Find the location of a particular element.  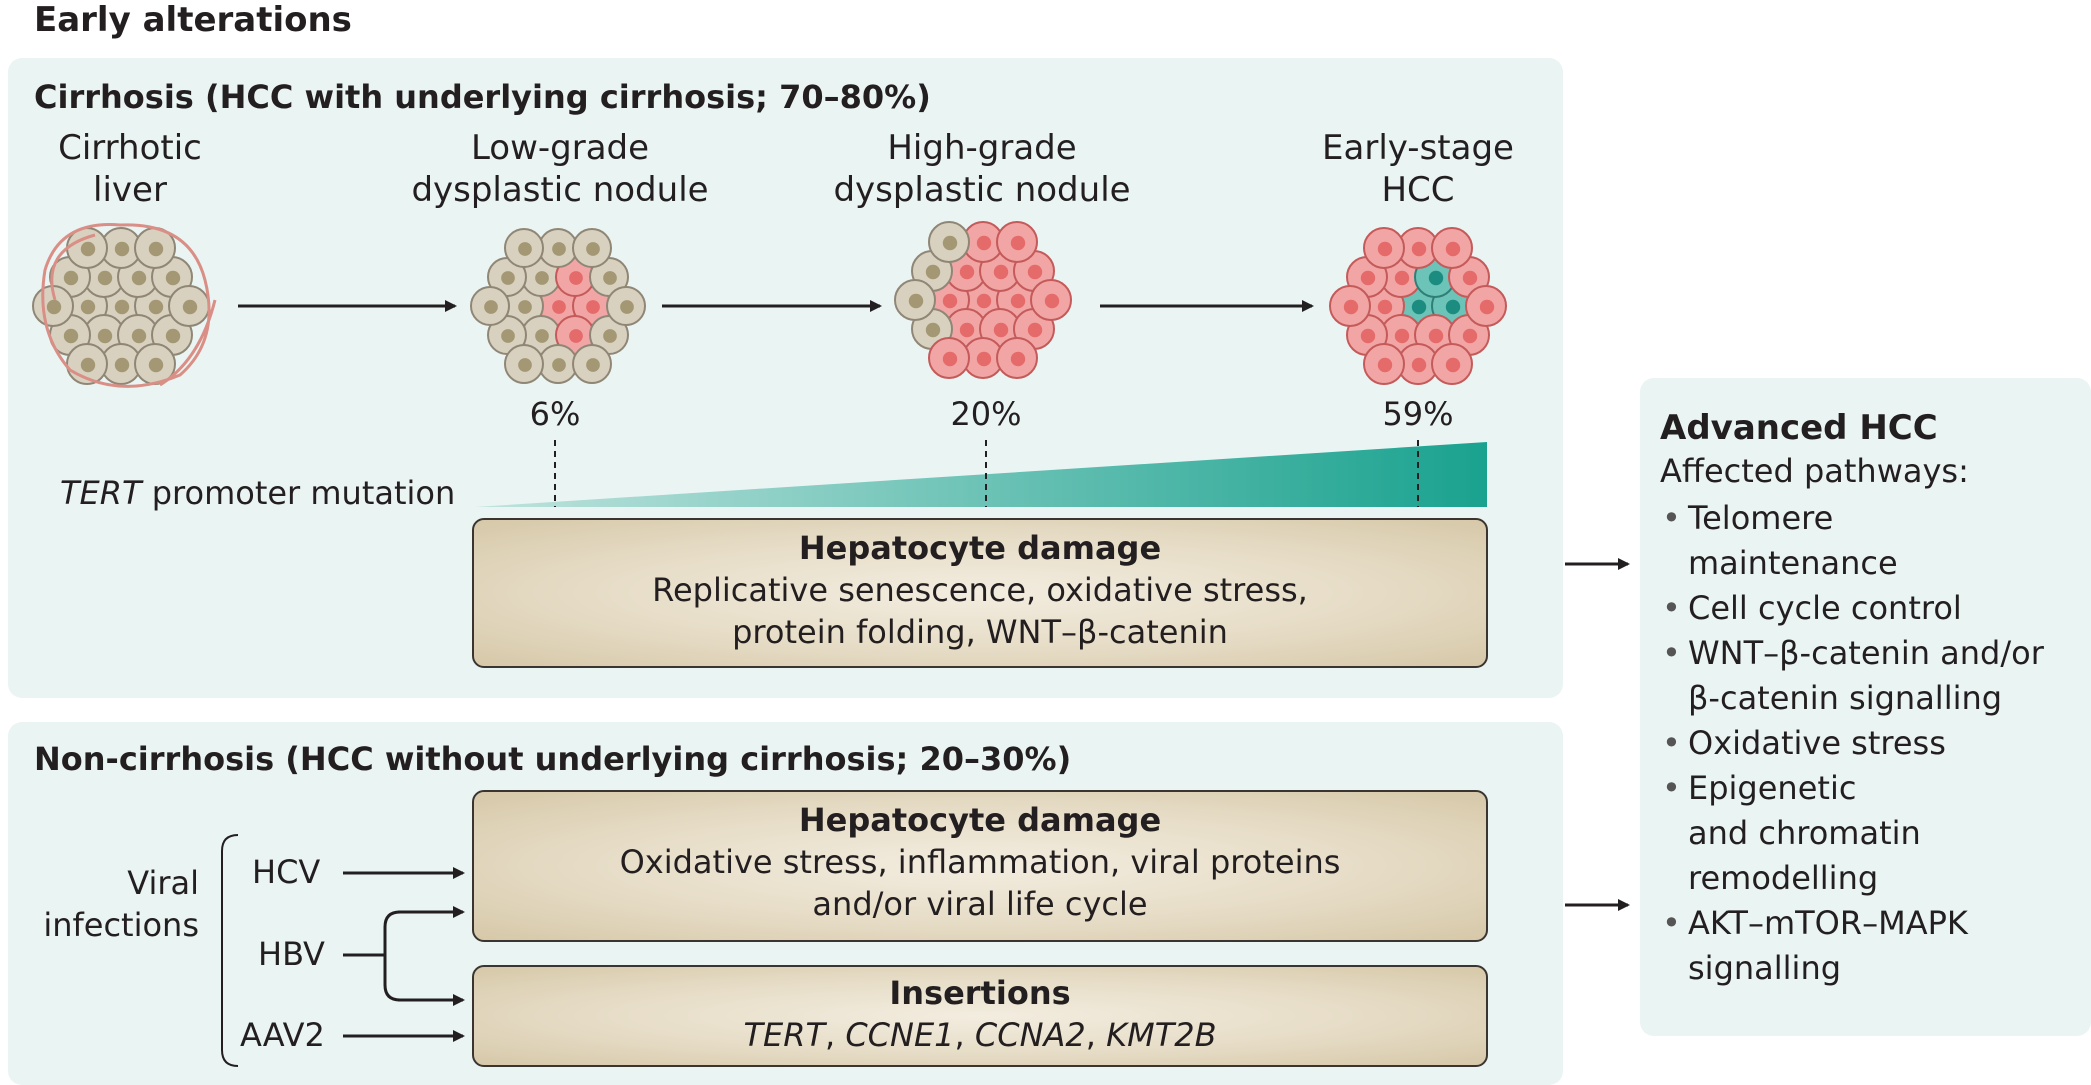

box-line: and/or viral life cycle is located at coordinates (980, 904).